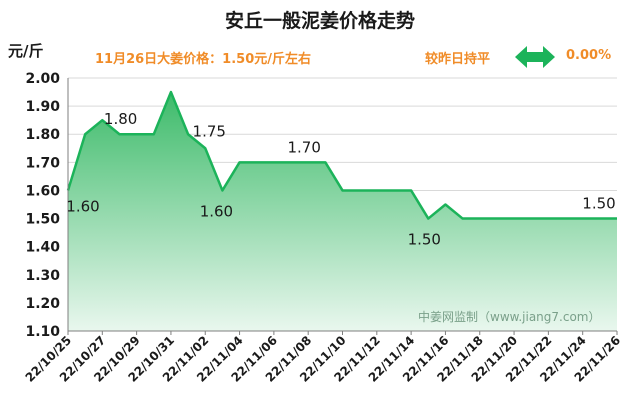 Image resolution: width=640 pixels, height=410 pixels. What do you see at coordinates (42, 276) in the screenshot?
I see `y-tick-label: 1.30` at bounding box center [42, 276].